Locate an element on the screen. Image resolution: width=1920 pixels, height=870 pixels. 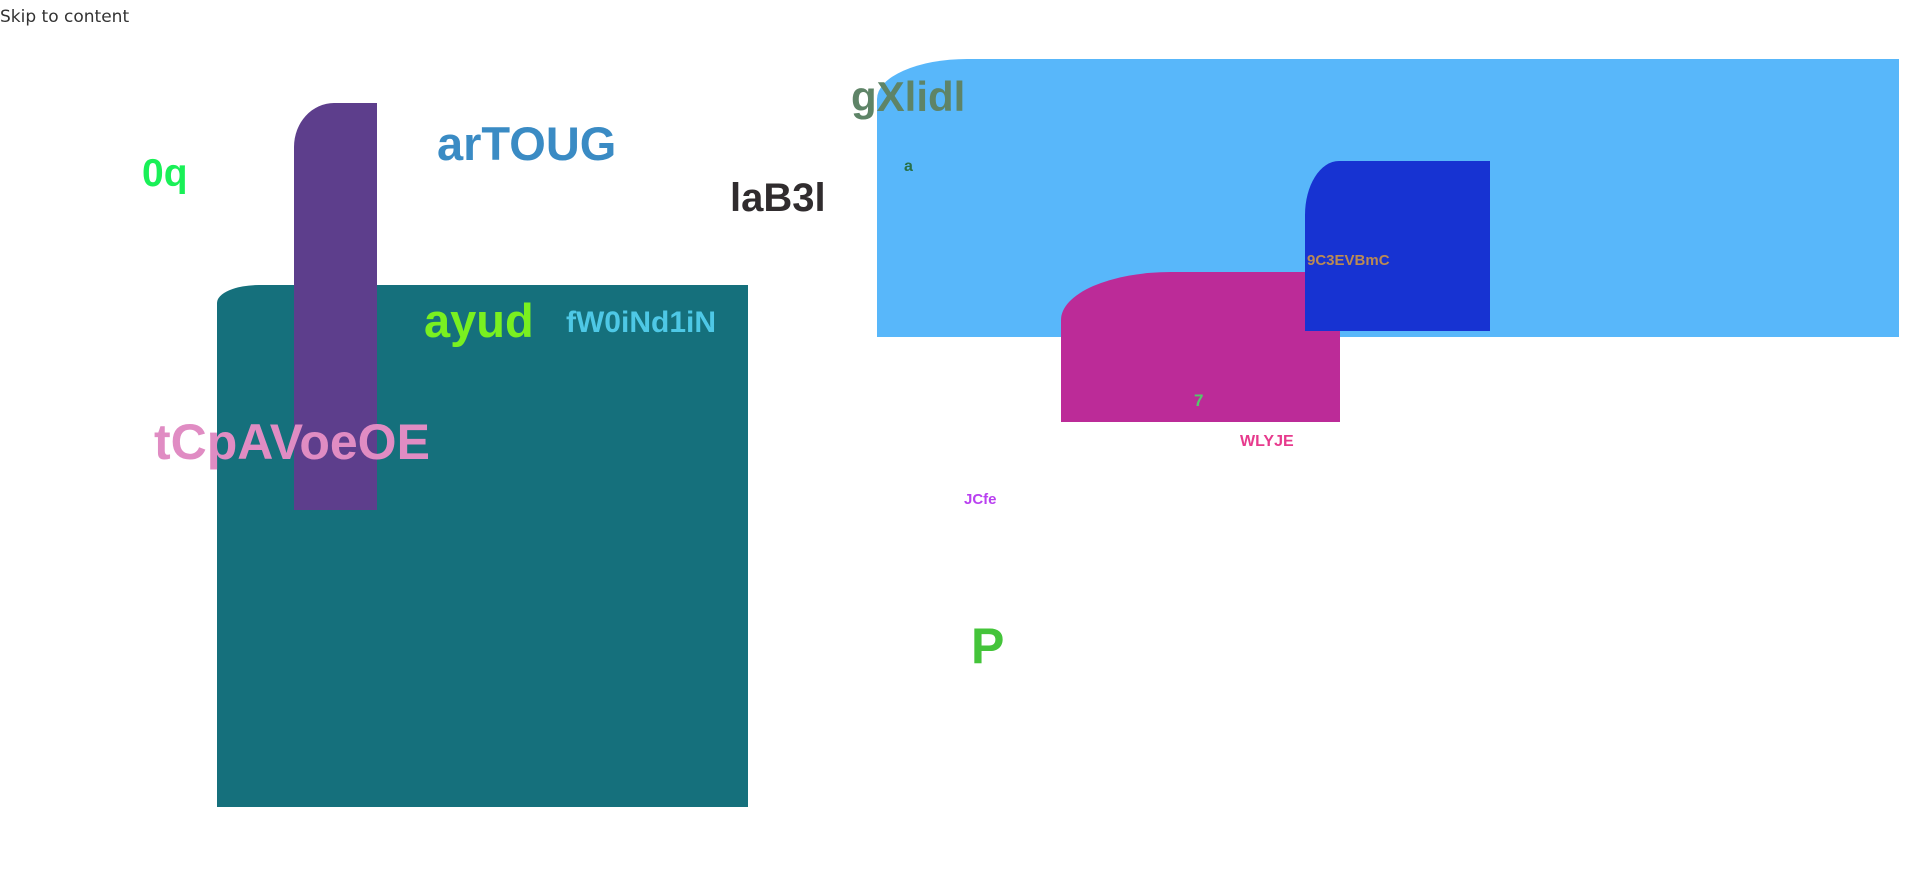
label-a: a is located at coordinates (908, 166).